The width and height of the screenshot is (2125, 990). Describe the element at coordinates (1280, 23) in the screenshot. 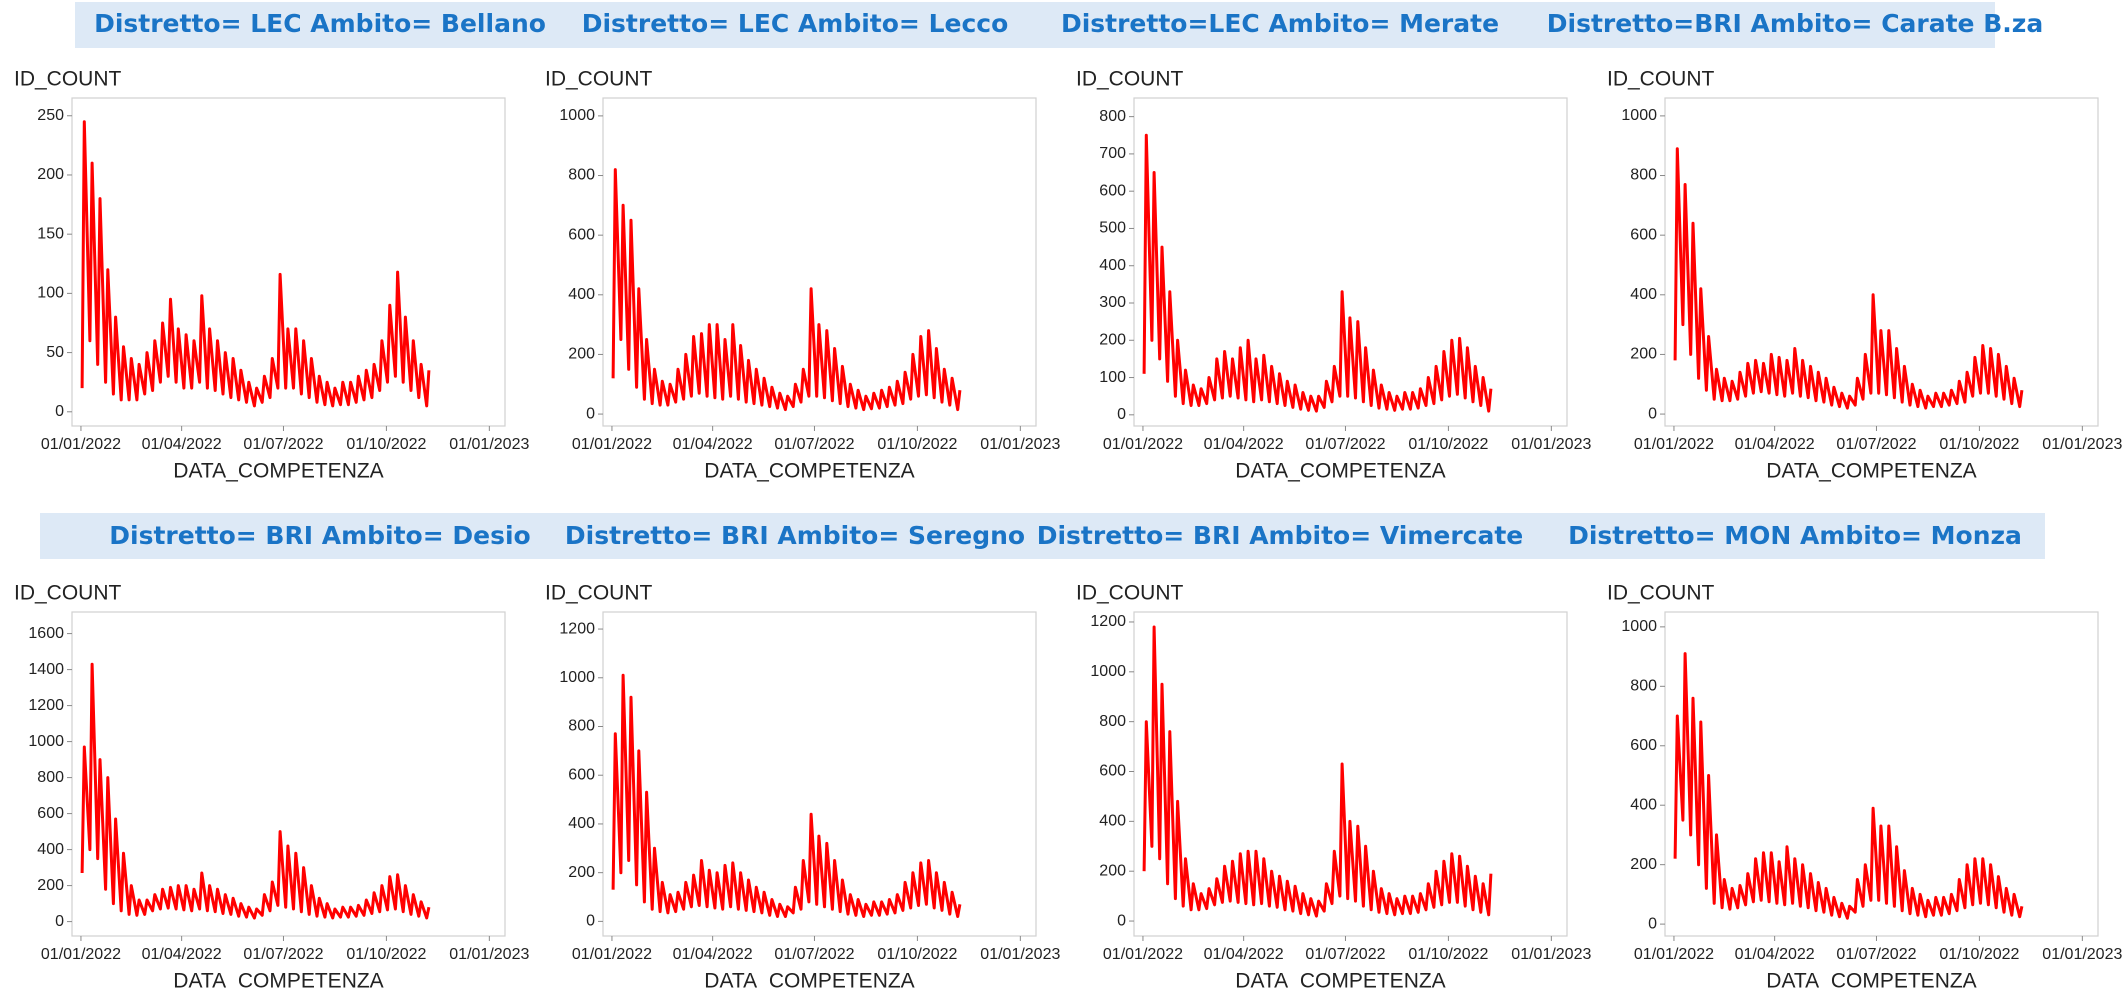

I see `chart-title: Distretto=LEC Ambito= Merate` at that location.